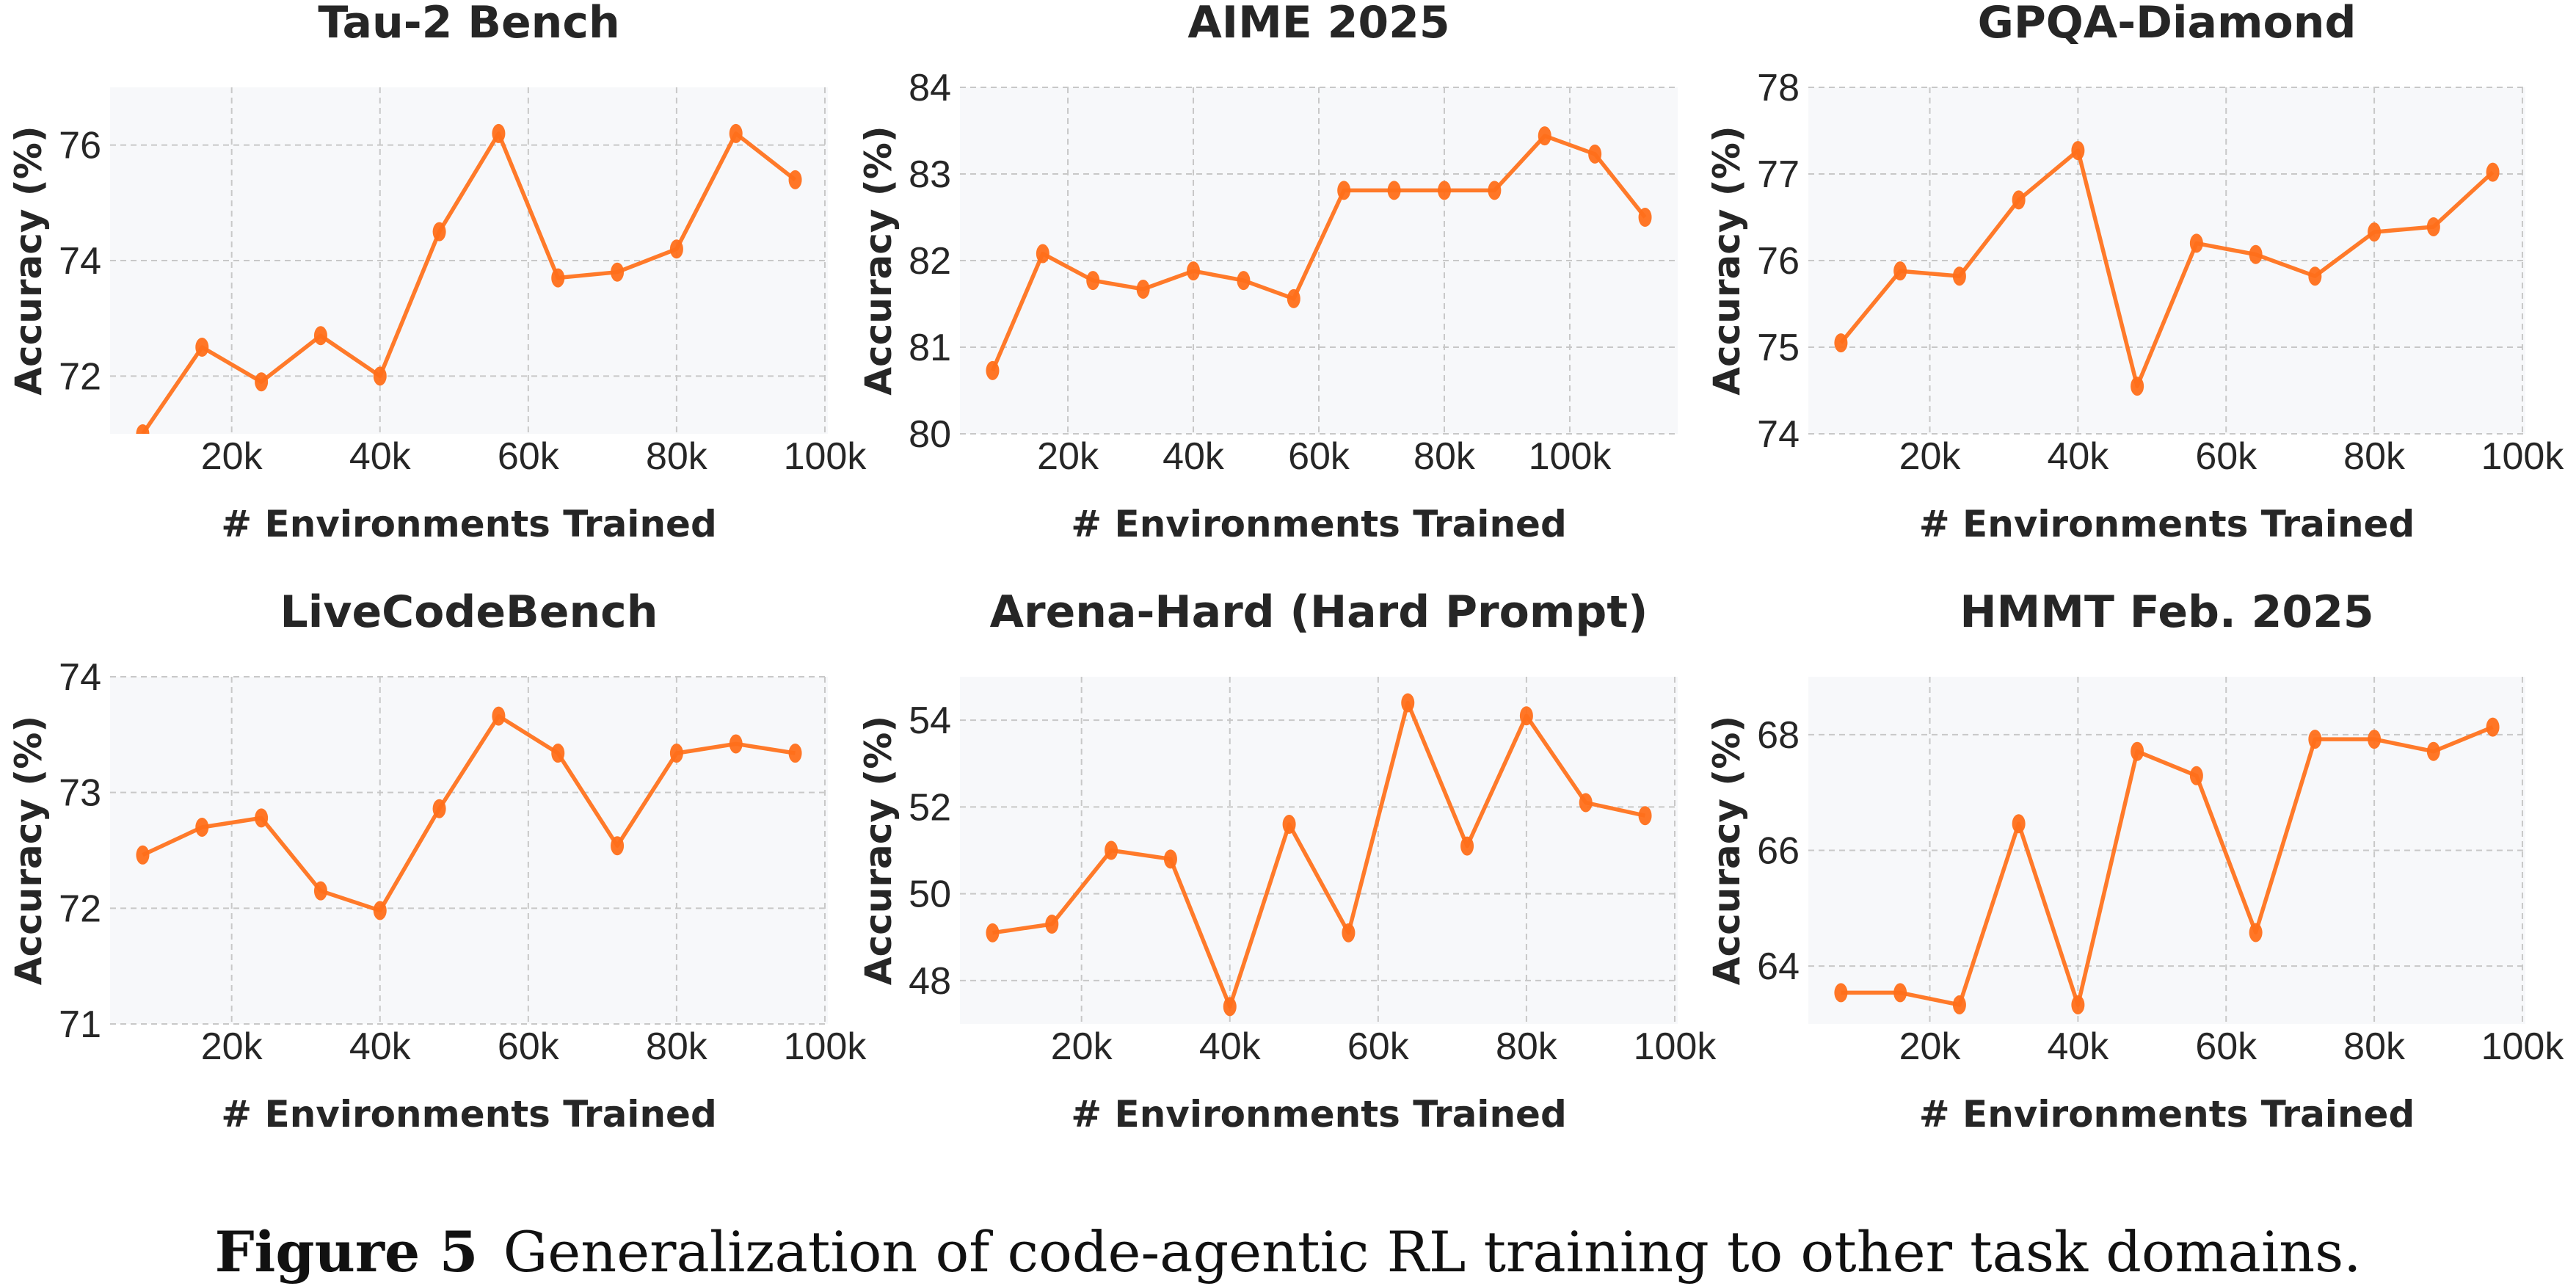 This screenshot has height=1286, width=2576. I want to click on y-tick-label: 77, so click(1778, 174).